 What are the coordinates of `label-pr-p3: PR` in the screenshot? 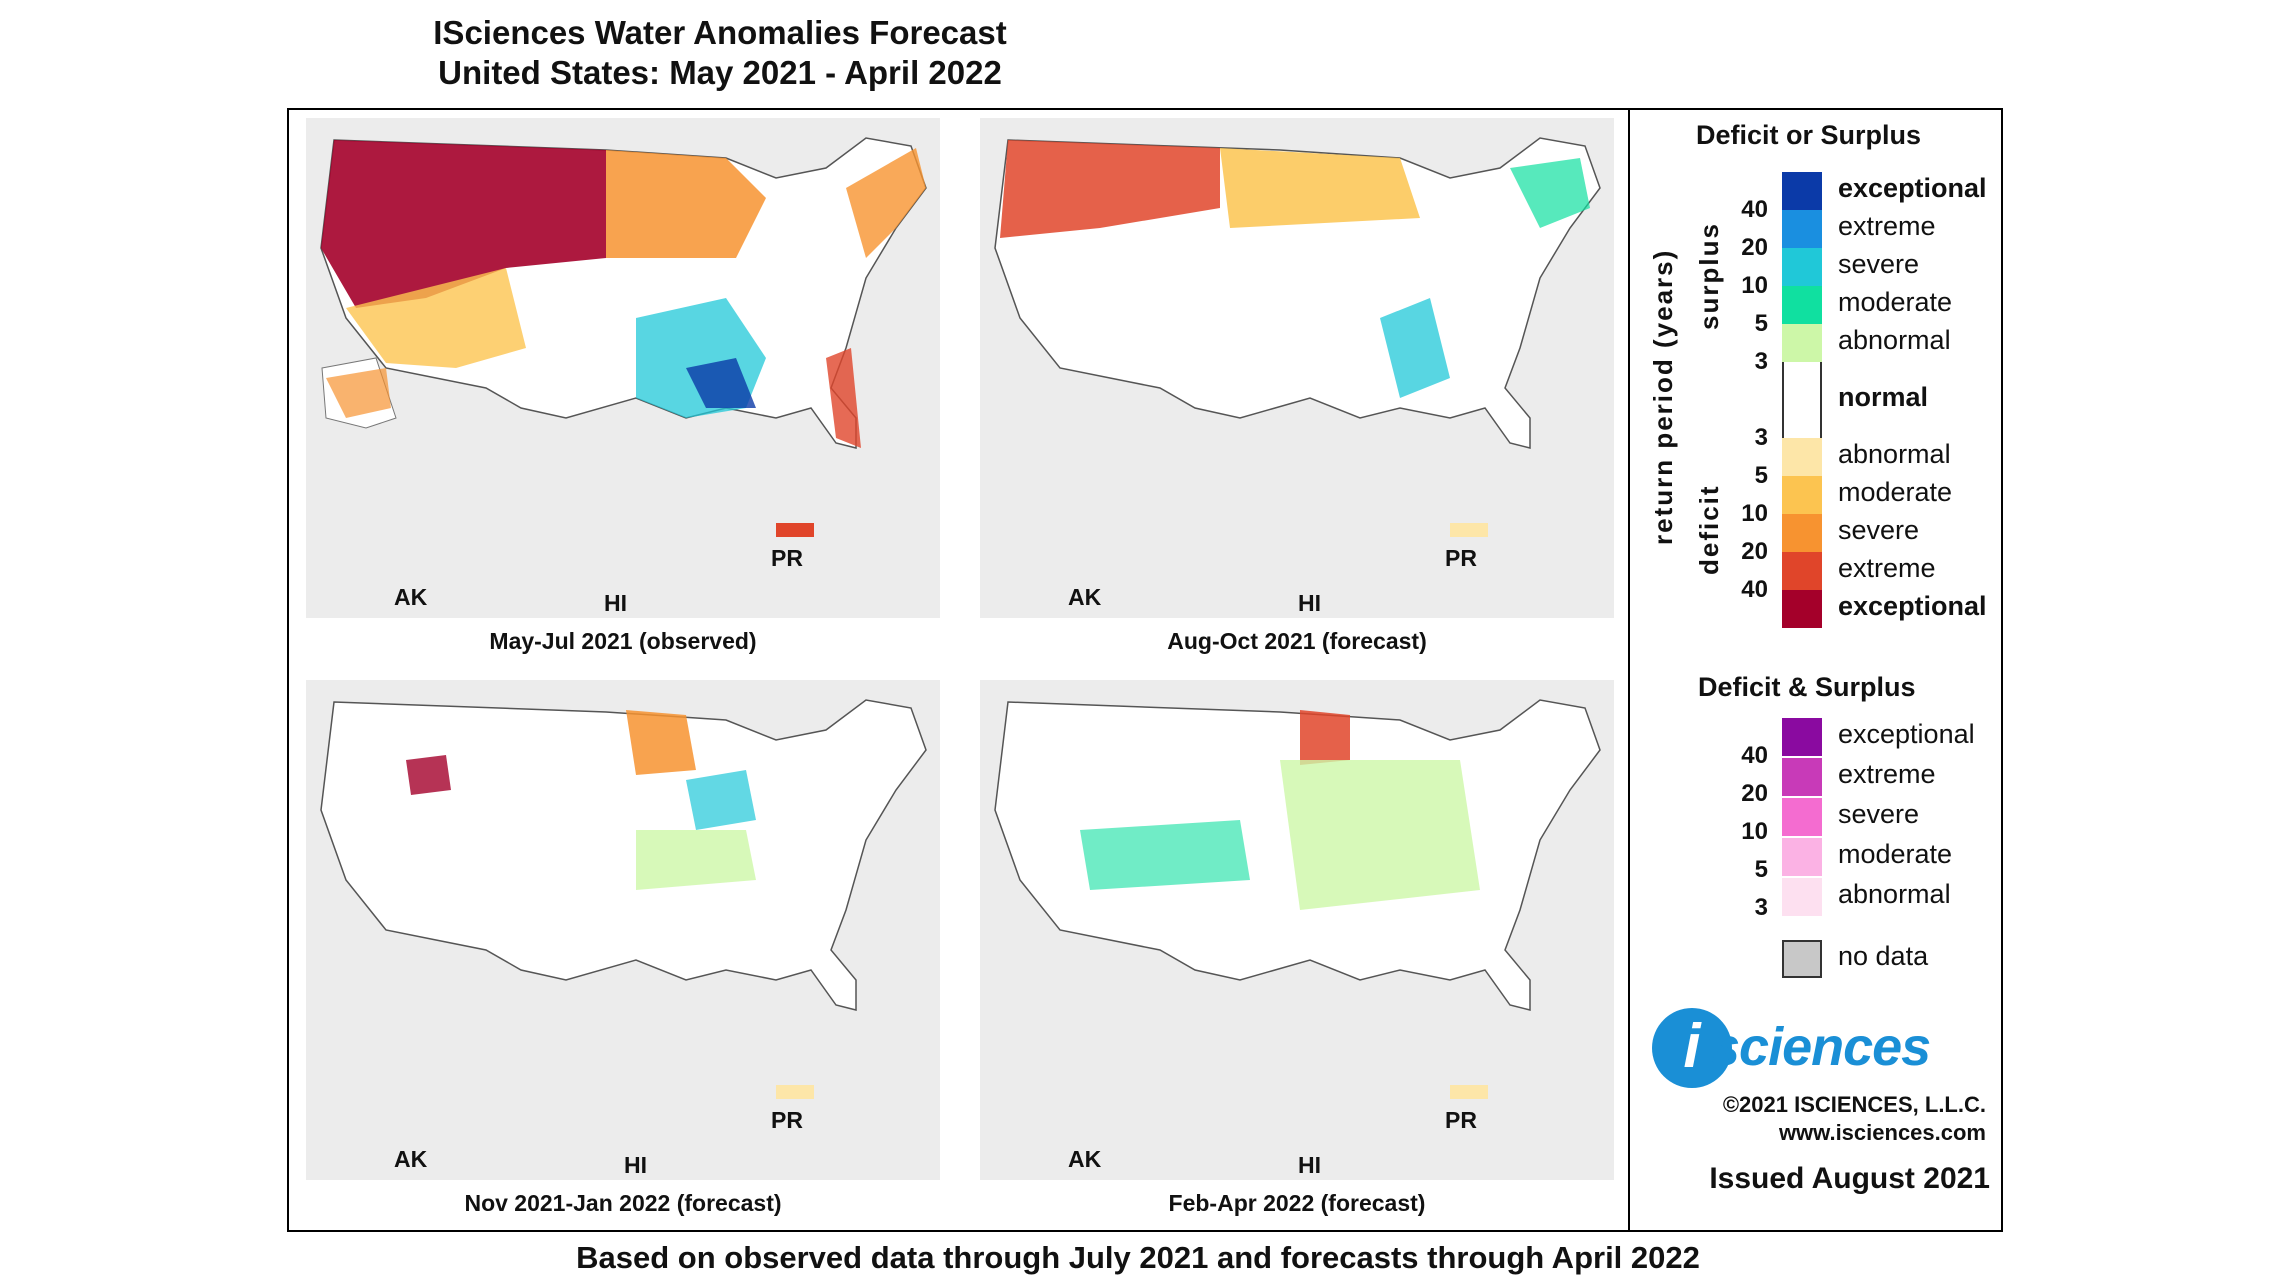 It's located at (787, 1120).